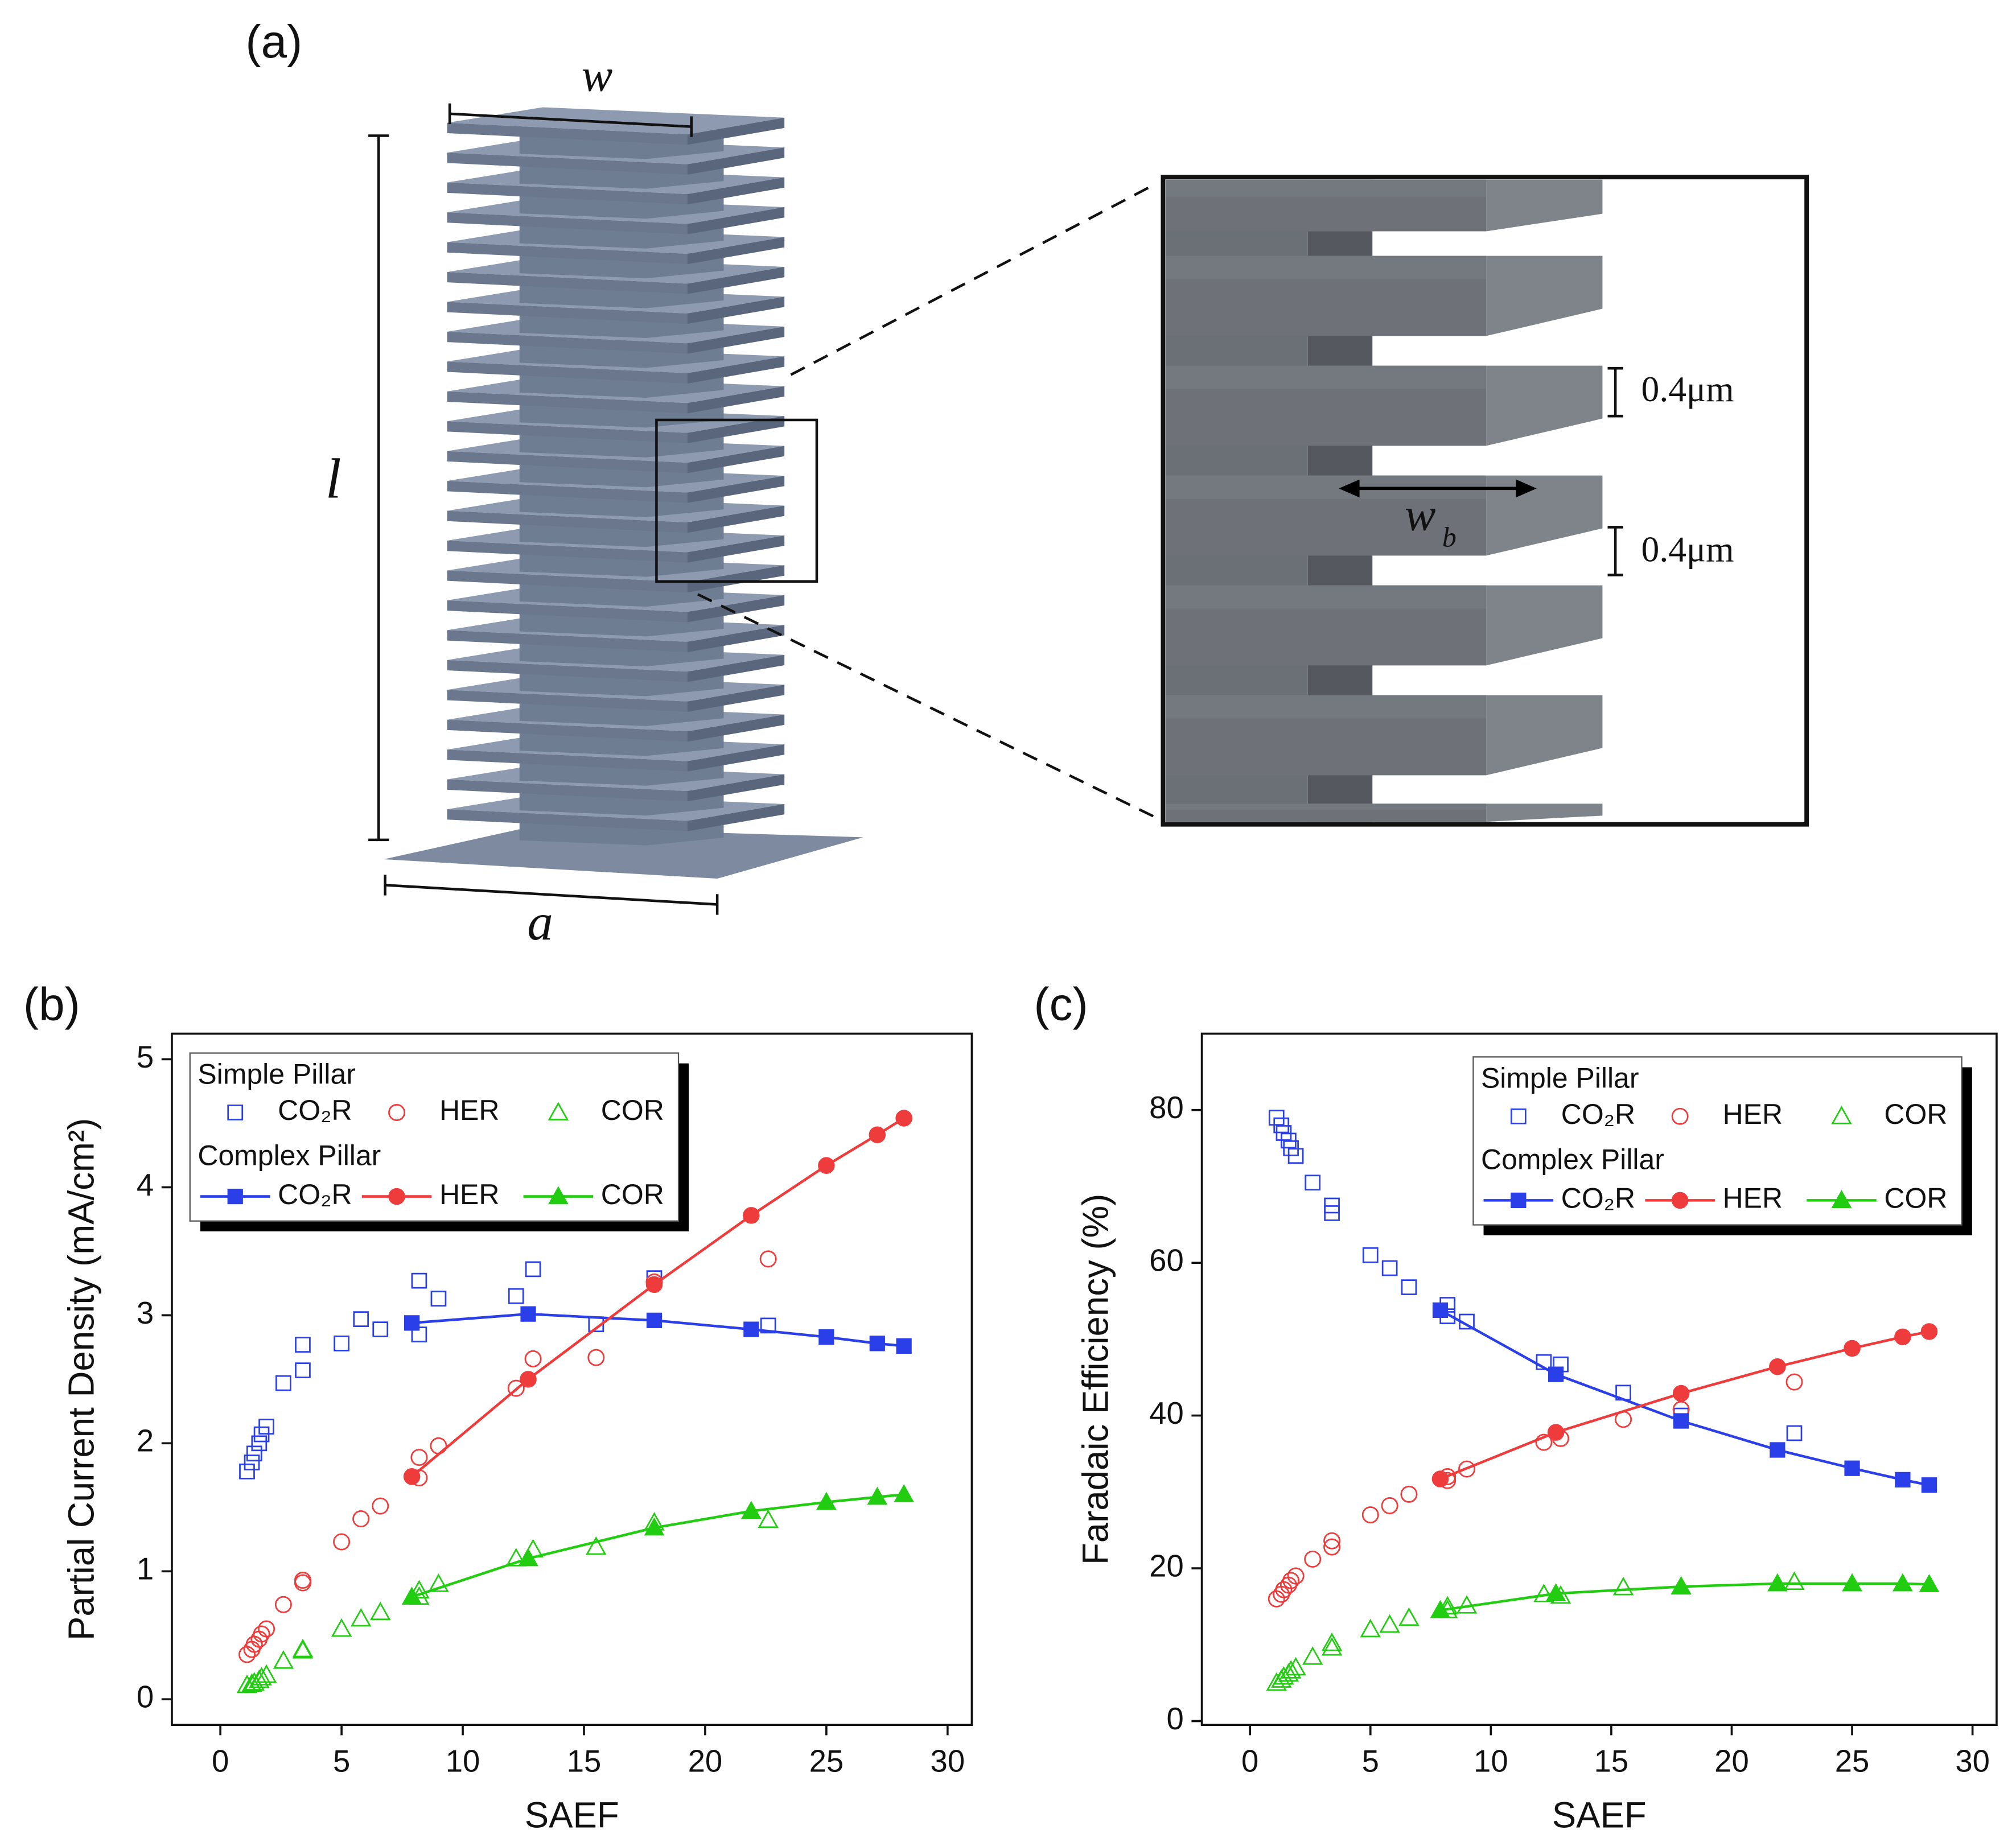 This screenshot has height=1842, width=2016. I want to click on base-plate, so click(623, 853).